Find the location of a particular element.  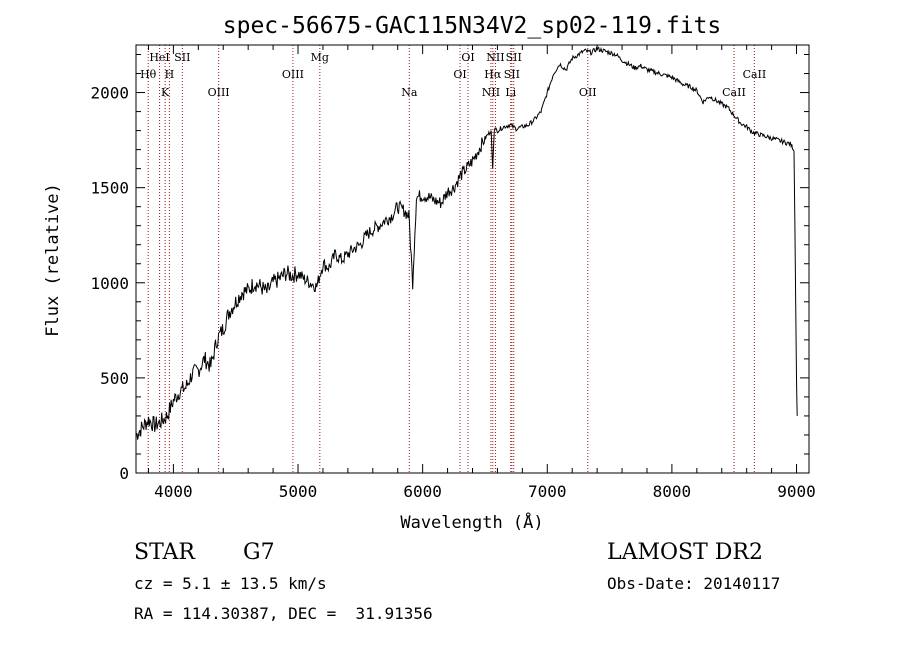

y-tick-label: 0 is located at coordinates (124, 473).